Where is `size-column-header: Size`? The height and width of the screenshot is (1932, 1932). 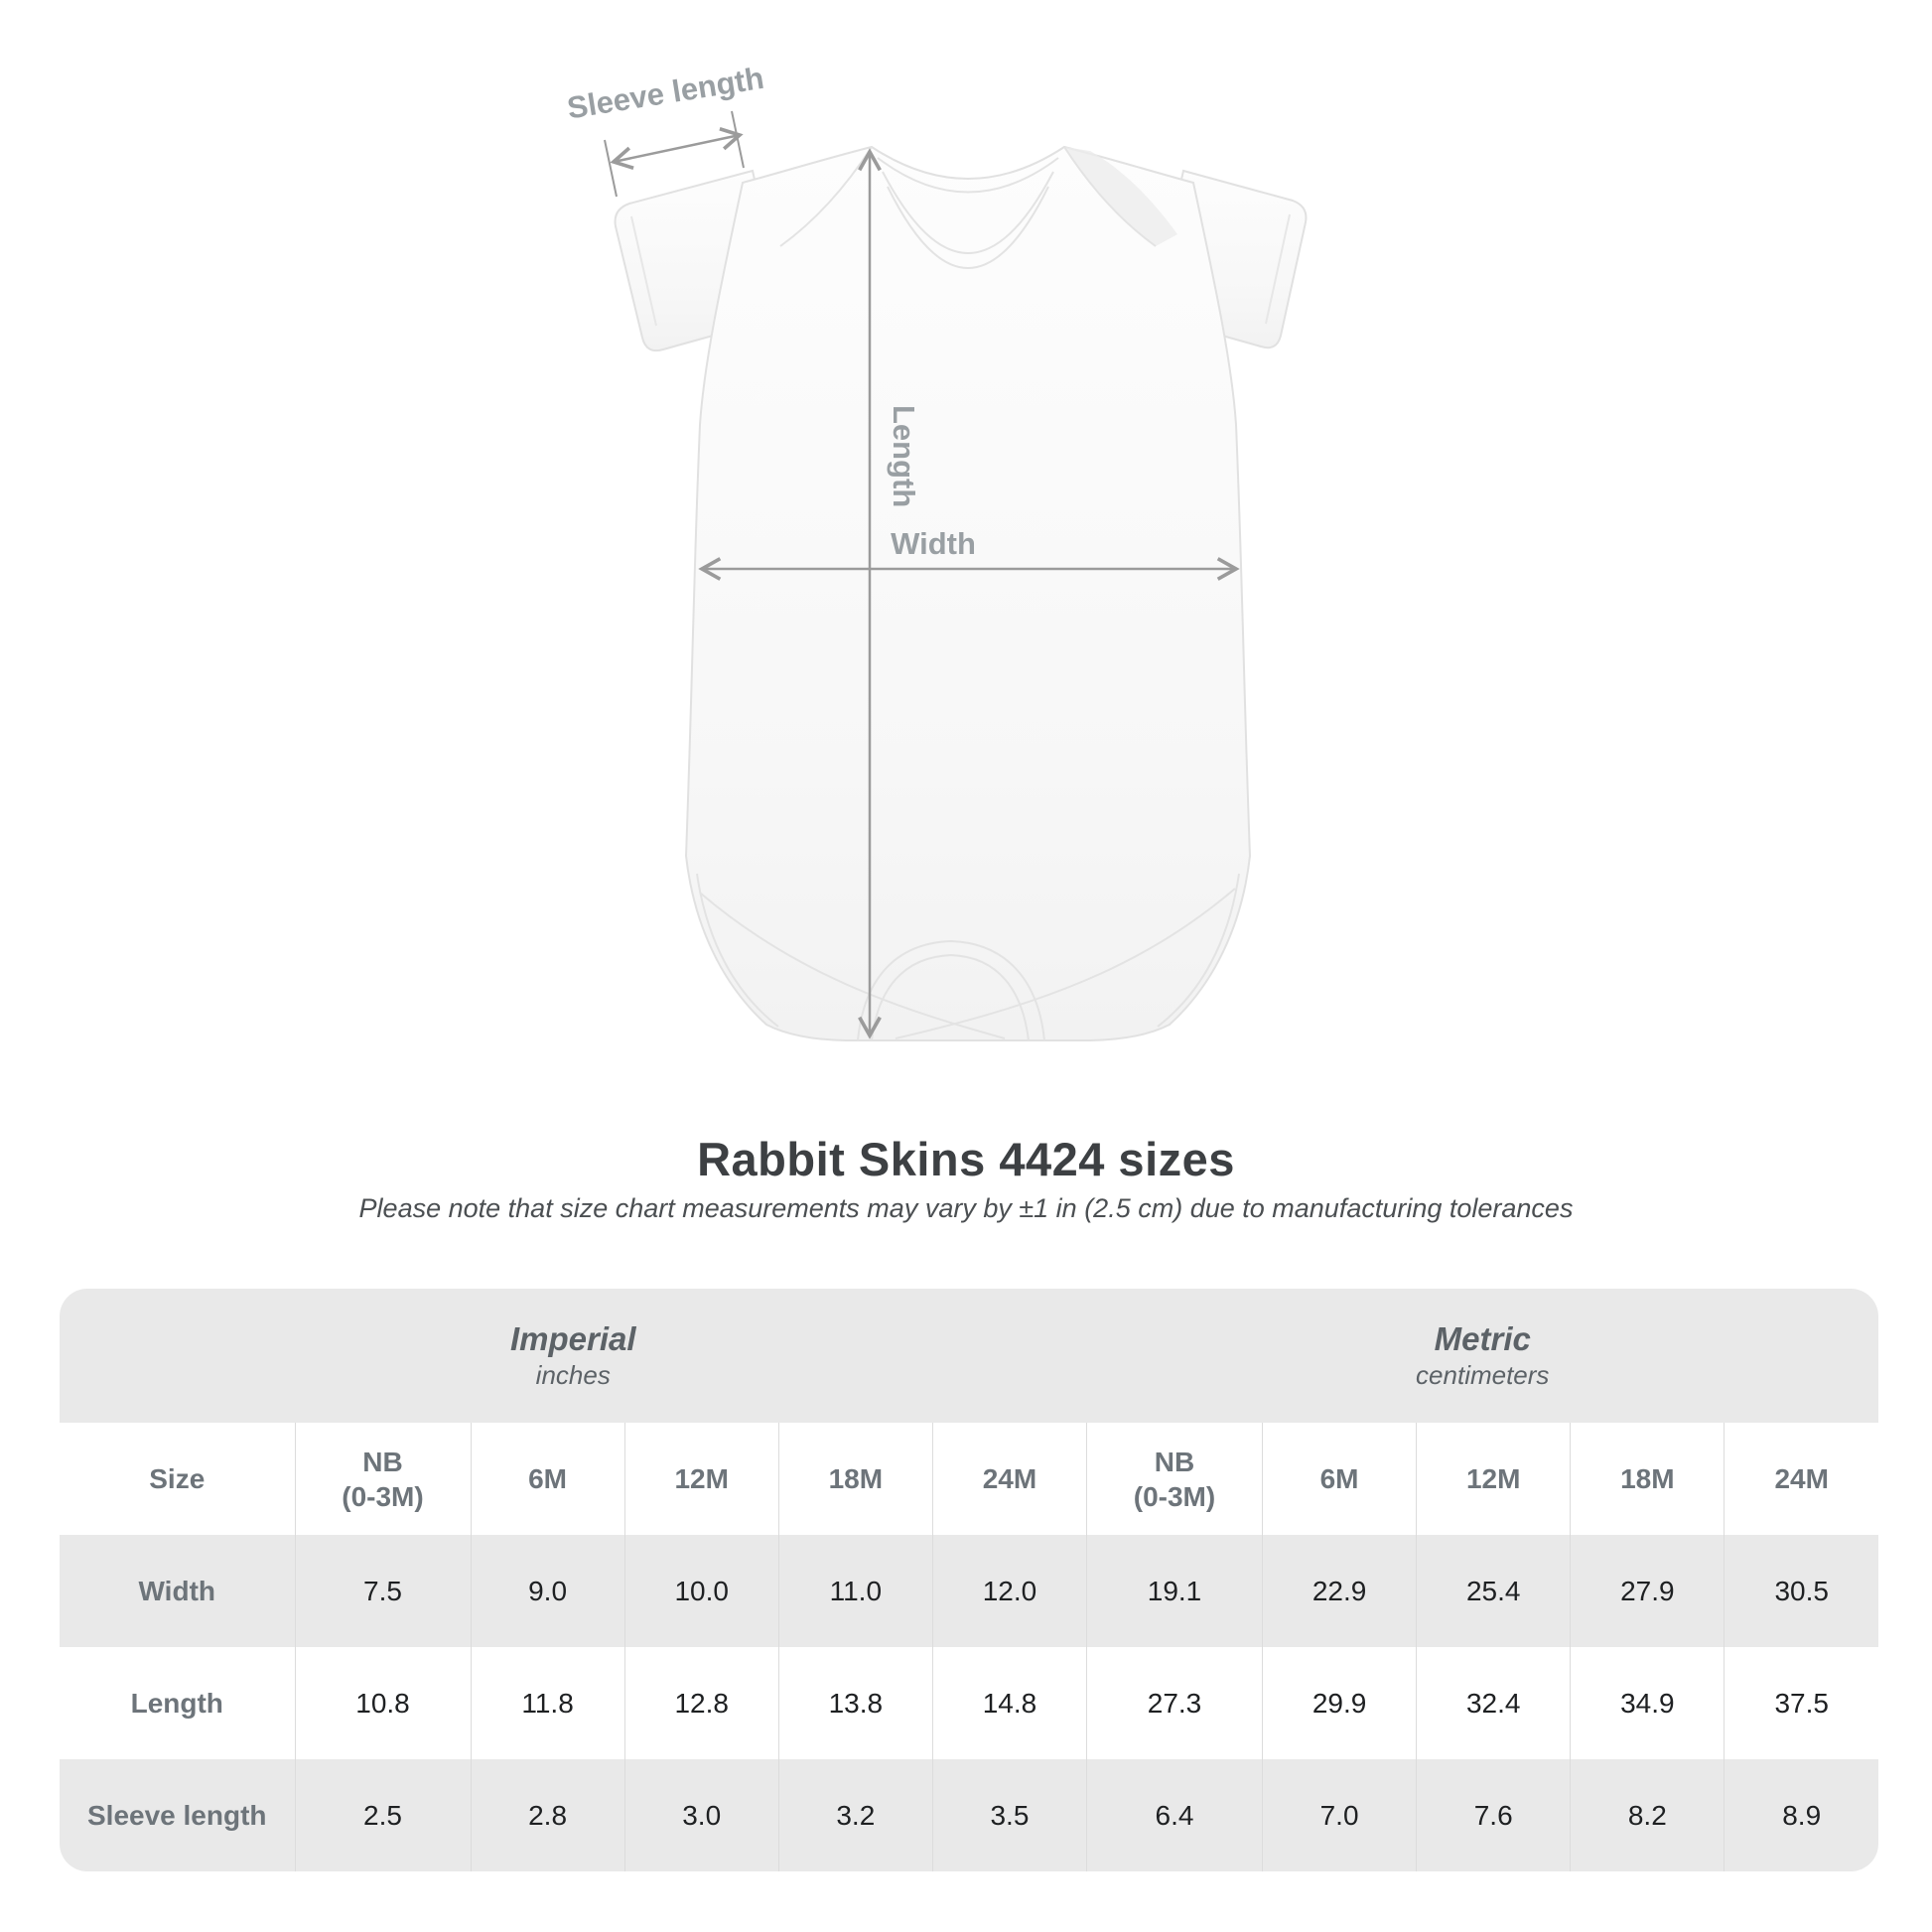
size-column-header: Size is located at coordinates (177, 1479).